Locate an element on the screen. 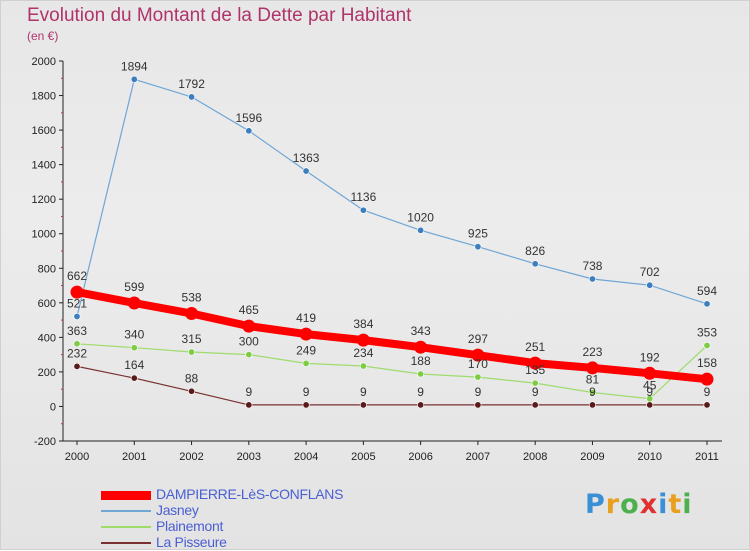  data-label: 521 is located at coordinates (77, 303).